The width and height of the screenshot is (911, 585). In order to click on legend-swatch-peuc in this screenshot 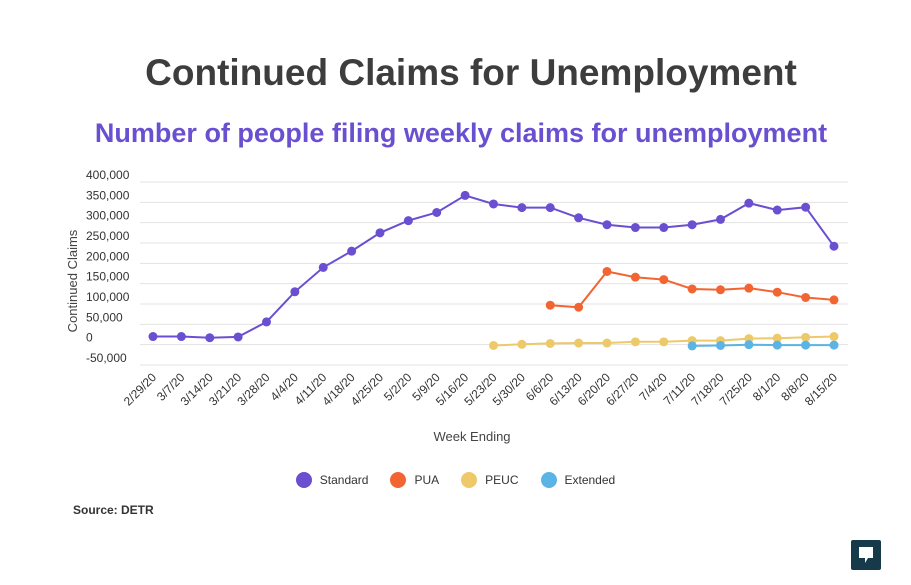, I will do `click(469, 480)`.